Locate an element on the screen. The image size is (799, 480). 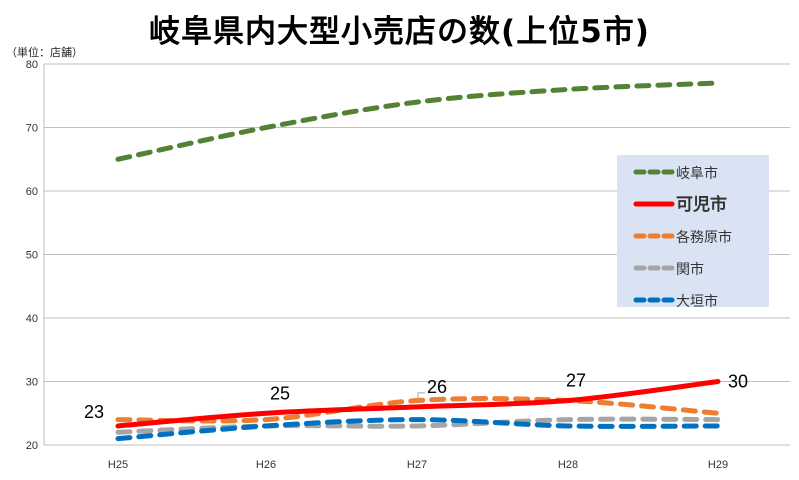
y-tick-label-70: 70 is located at coordinates (32, 129).